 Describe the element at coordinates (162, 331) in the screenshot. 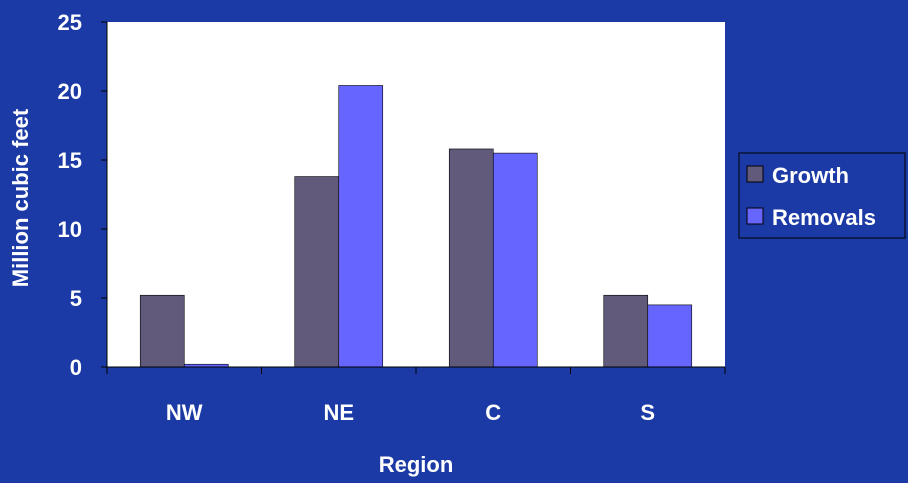

I see `bar-growth-nw` at that location.